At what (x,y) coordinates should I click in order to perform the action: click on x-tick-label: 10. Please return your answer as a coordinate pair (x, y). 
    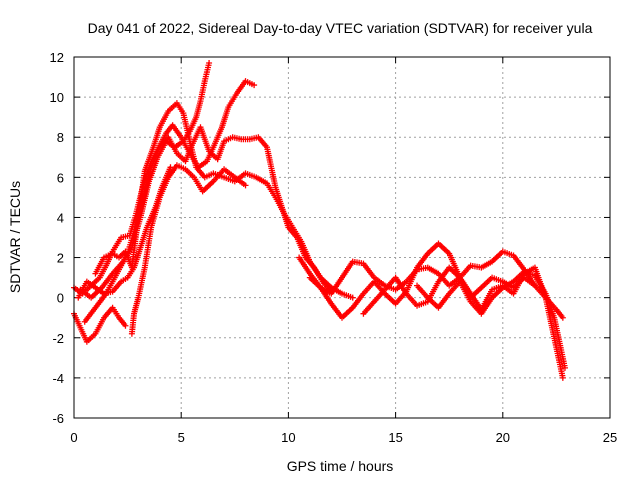
    Looking at the image, I should click on (288, 437).